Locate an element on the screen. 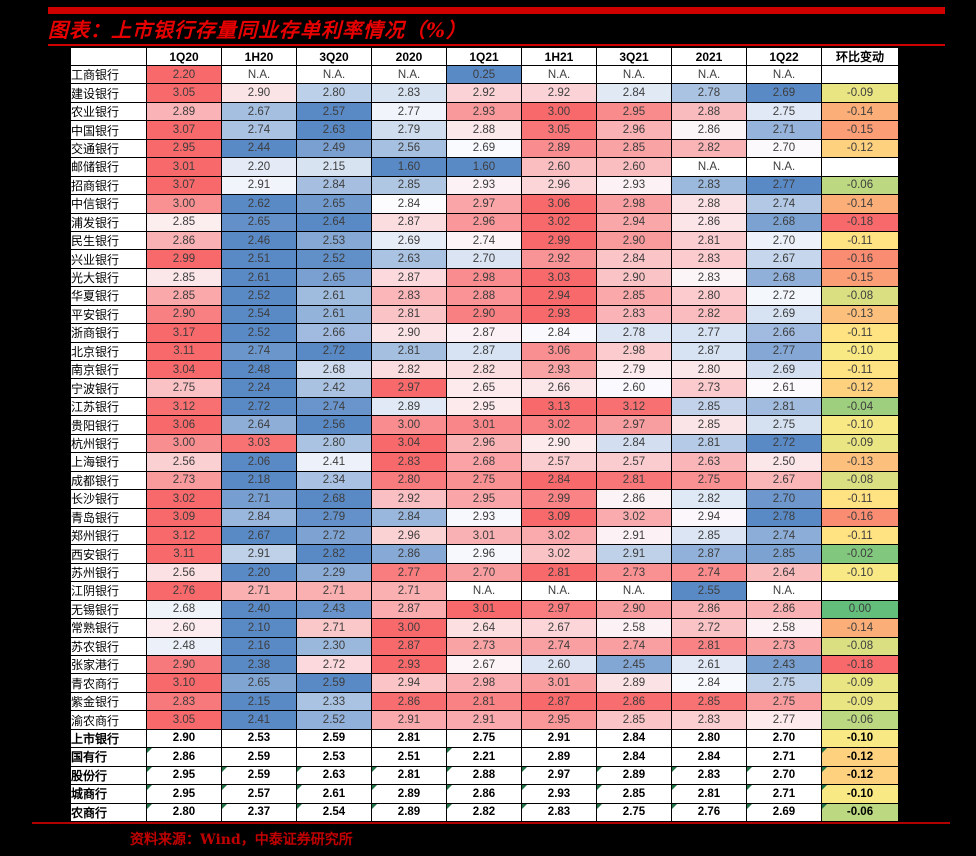 This screenshot has height=856, width=976. rate-cell: 2.55 is located at coordinates (709, 591).